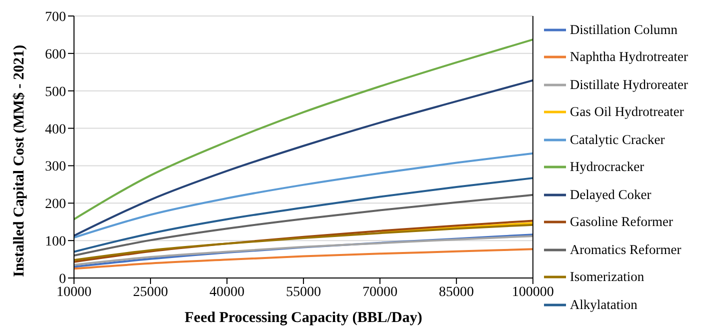 This screenshot has width=706, height=334. I want to click on x-tick-label: 55000, so click(303, 292).